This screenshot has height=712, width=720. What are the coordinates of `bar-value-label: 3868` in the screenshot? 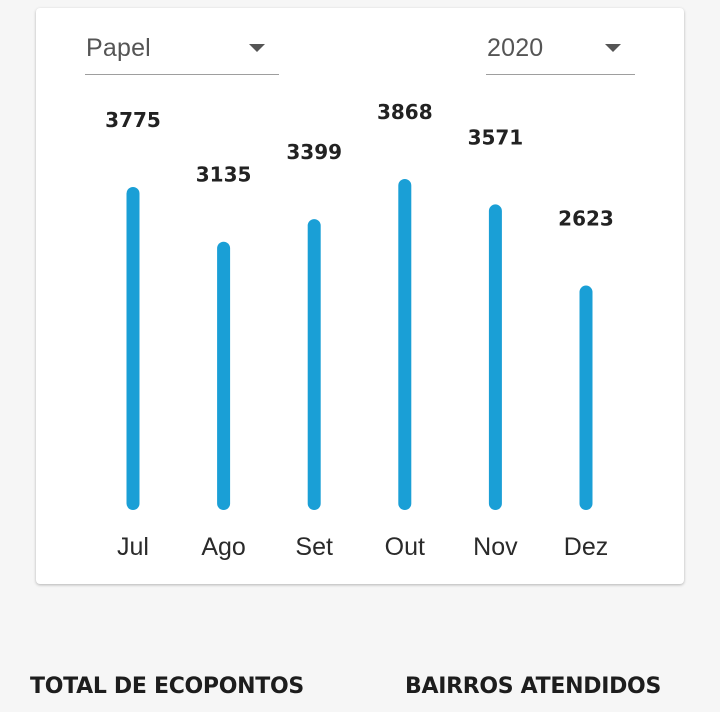 It's located at (405, 112).